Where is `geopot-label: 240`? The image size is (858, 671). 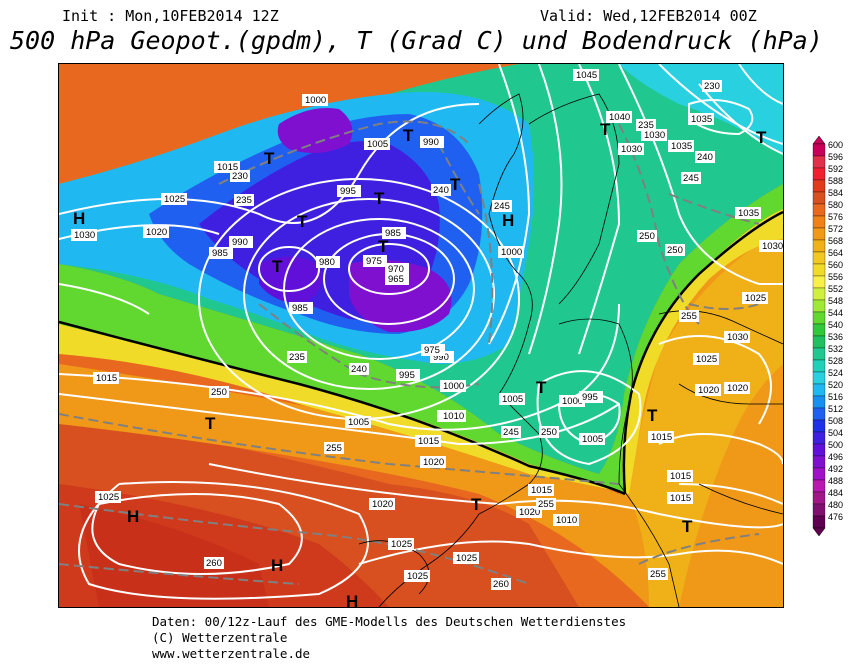
geopot-label: 240 is located at coordinates (705, 157).